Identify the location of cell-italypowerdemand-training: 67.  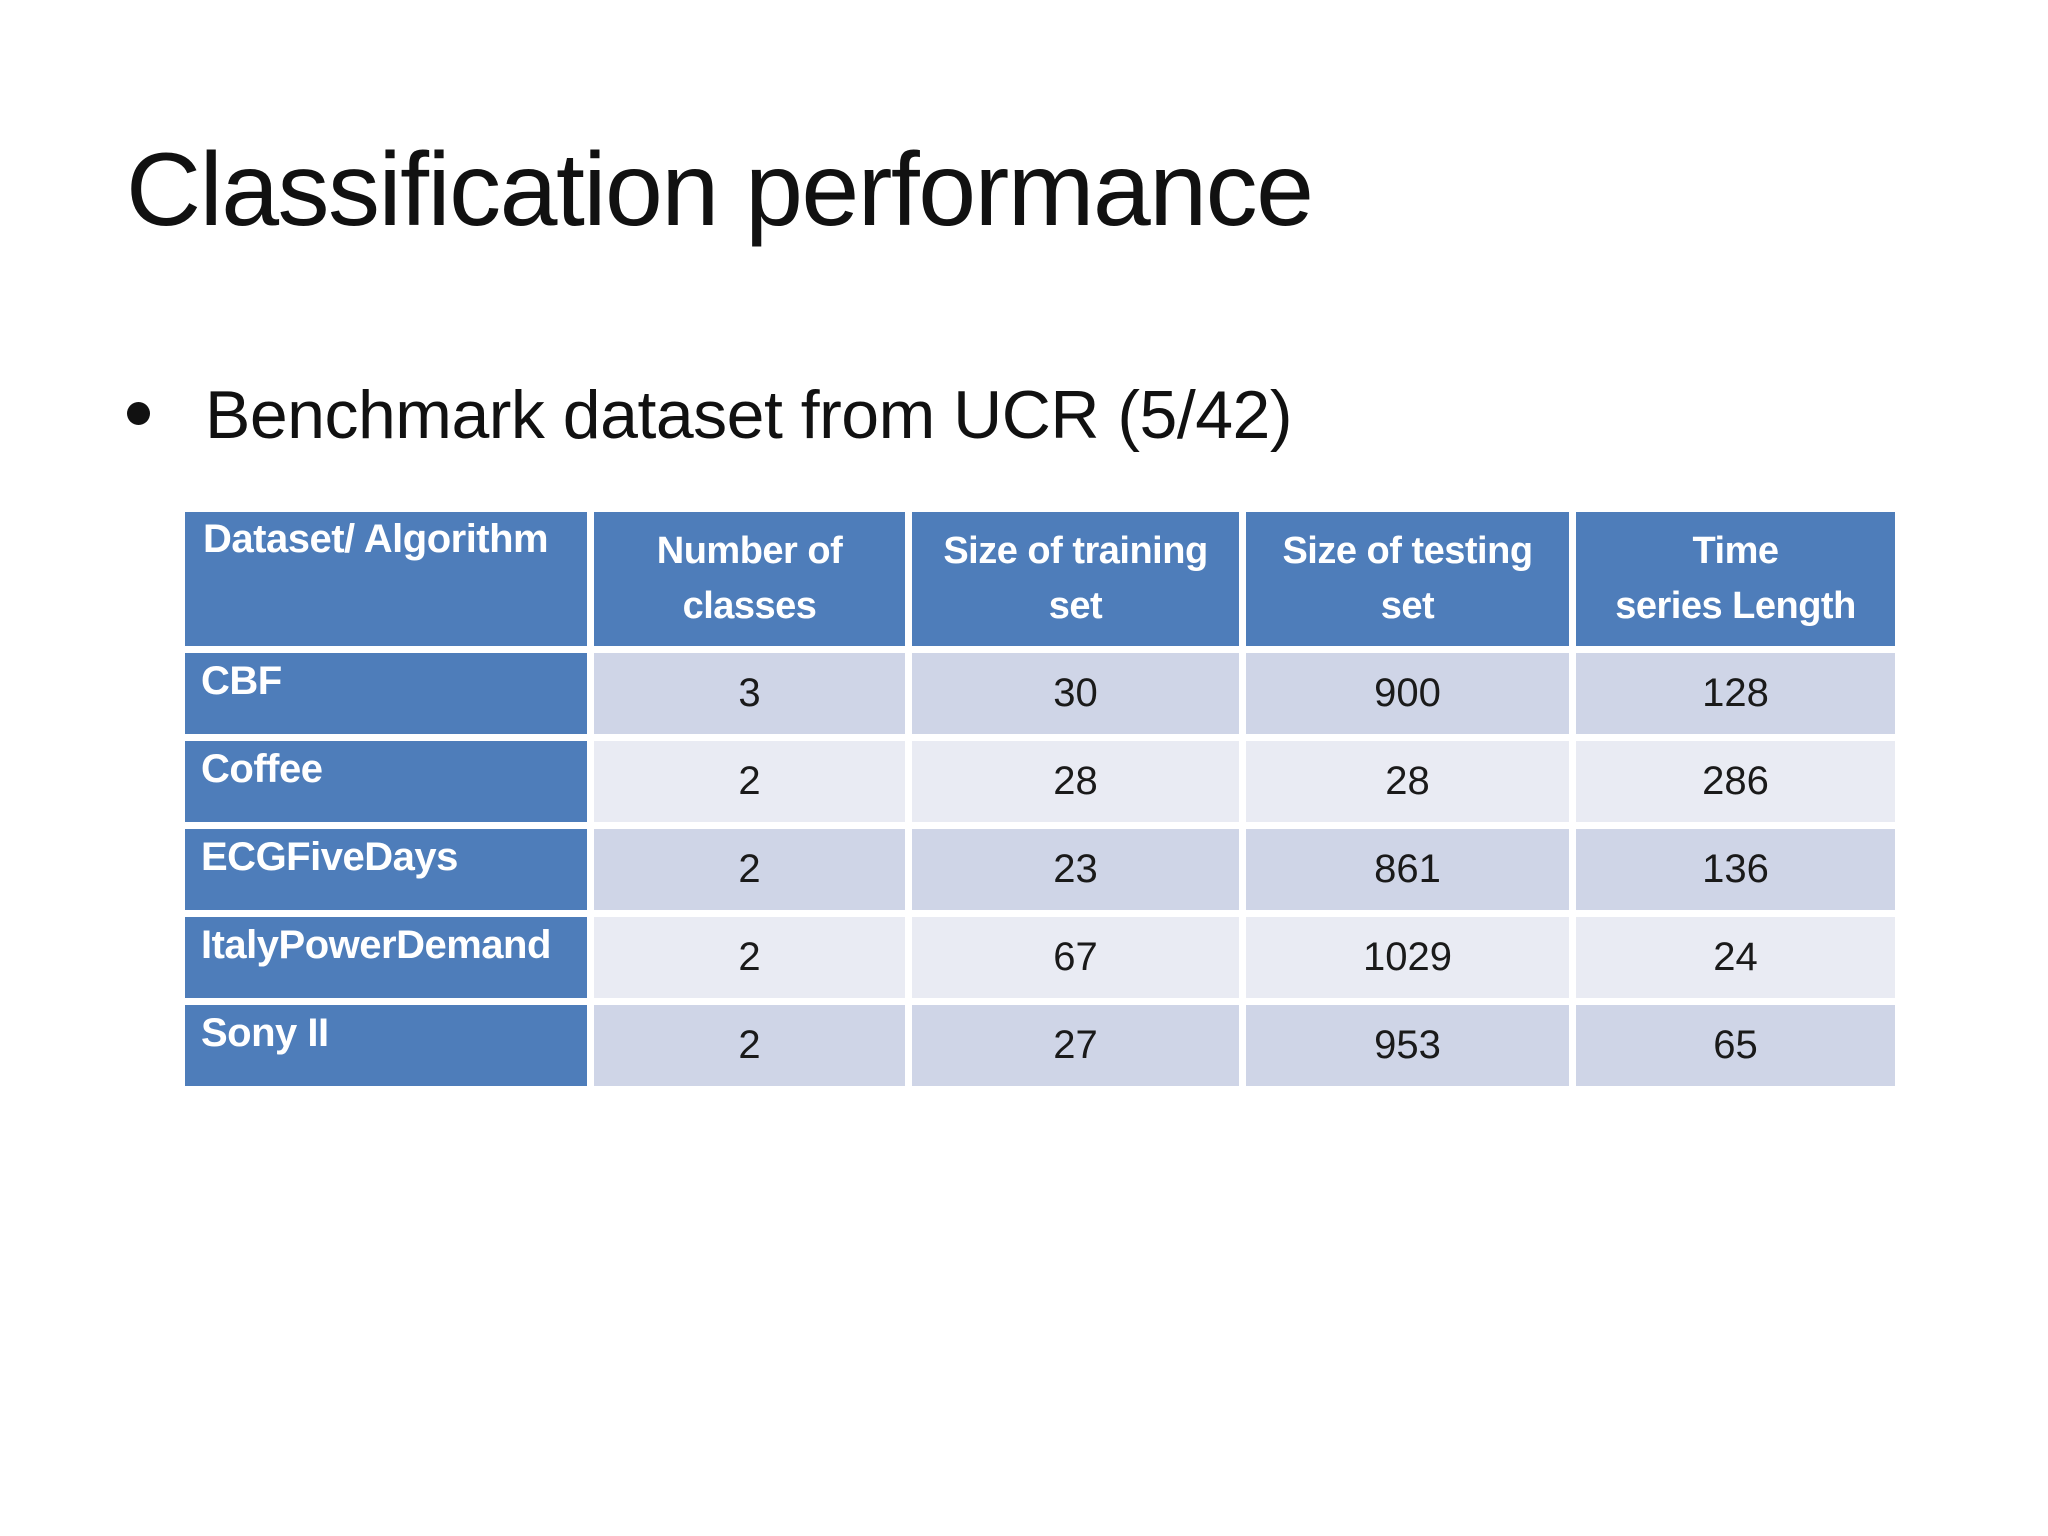
(1075, 957).